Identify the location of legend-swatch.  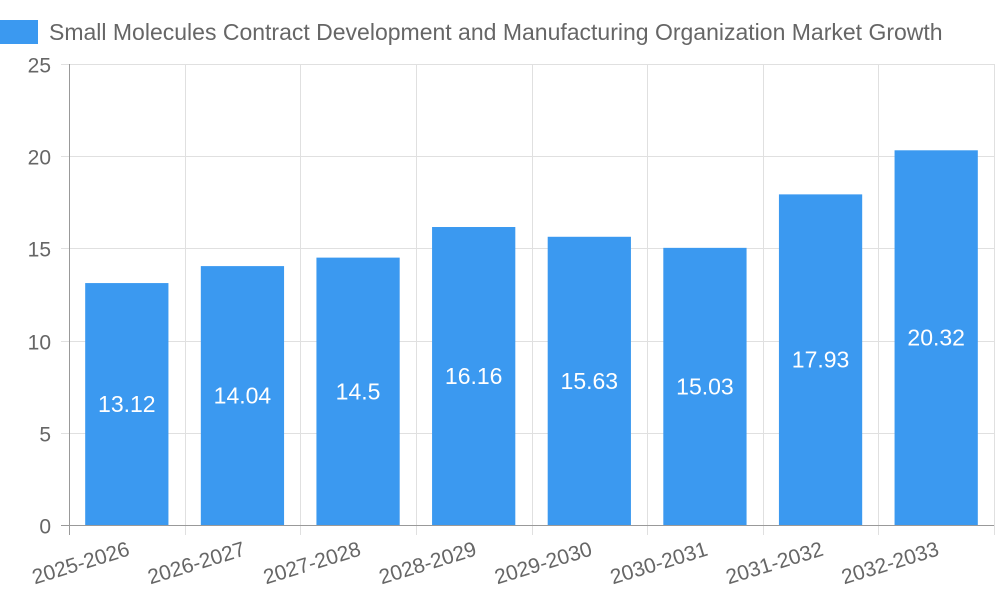
(19, 32).